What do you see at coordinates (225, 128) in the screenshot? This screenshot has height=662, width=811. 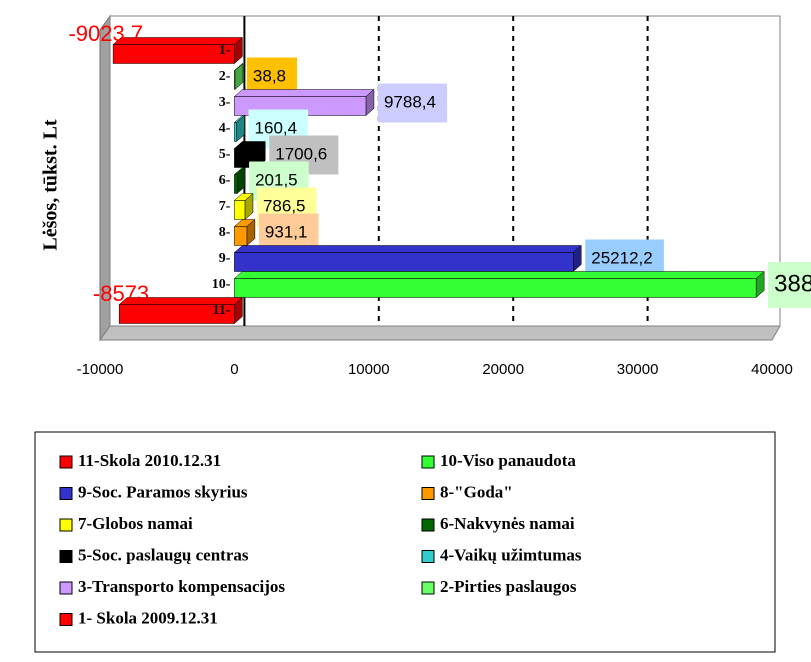 I see `category-label: 4-` at bounding box center [225, 128].